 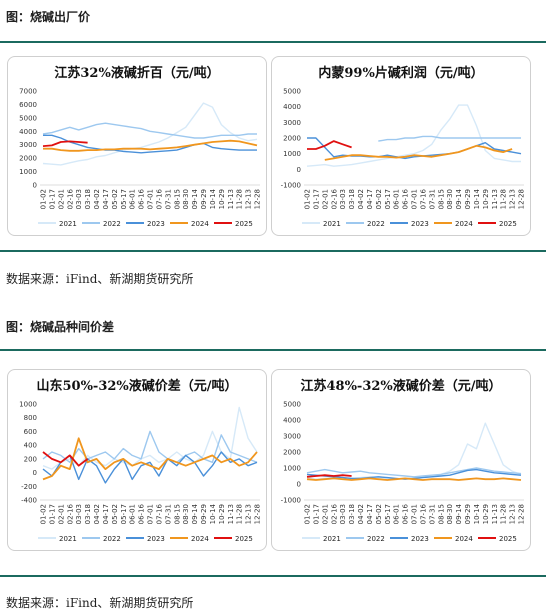 I want to click on y-tick-label: 6000, so click(x=28, y=105).